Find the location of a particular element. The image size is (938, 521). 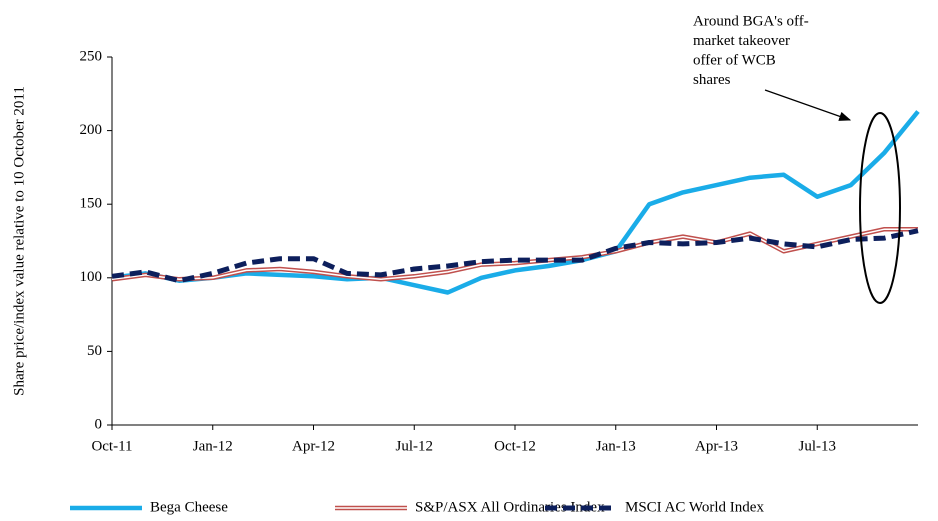

series-line-inner is located at coordinates (514, 254).